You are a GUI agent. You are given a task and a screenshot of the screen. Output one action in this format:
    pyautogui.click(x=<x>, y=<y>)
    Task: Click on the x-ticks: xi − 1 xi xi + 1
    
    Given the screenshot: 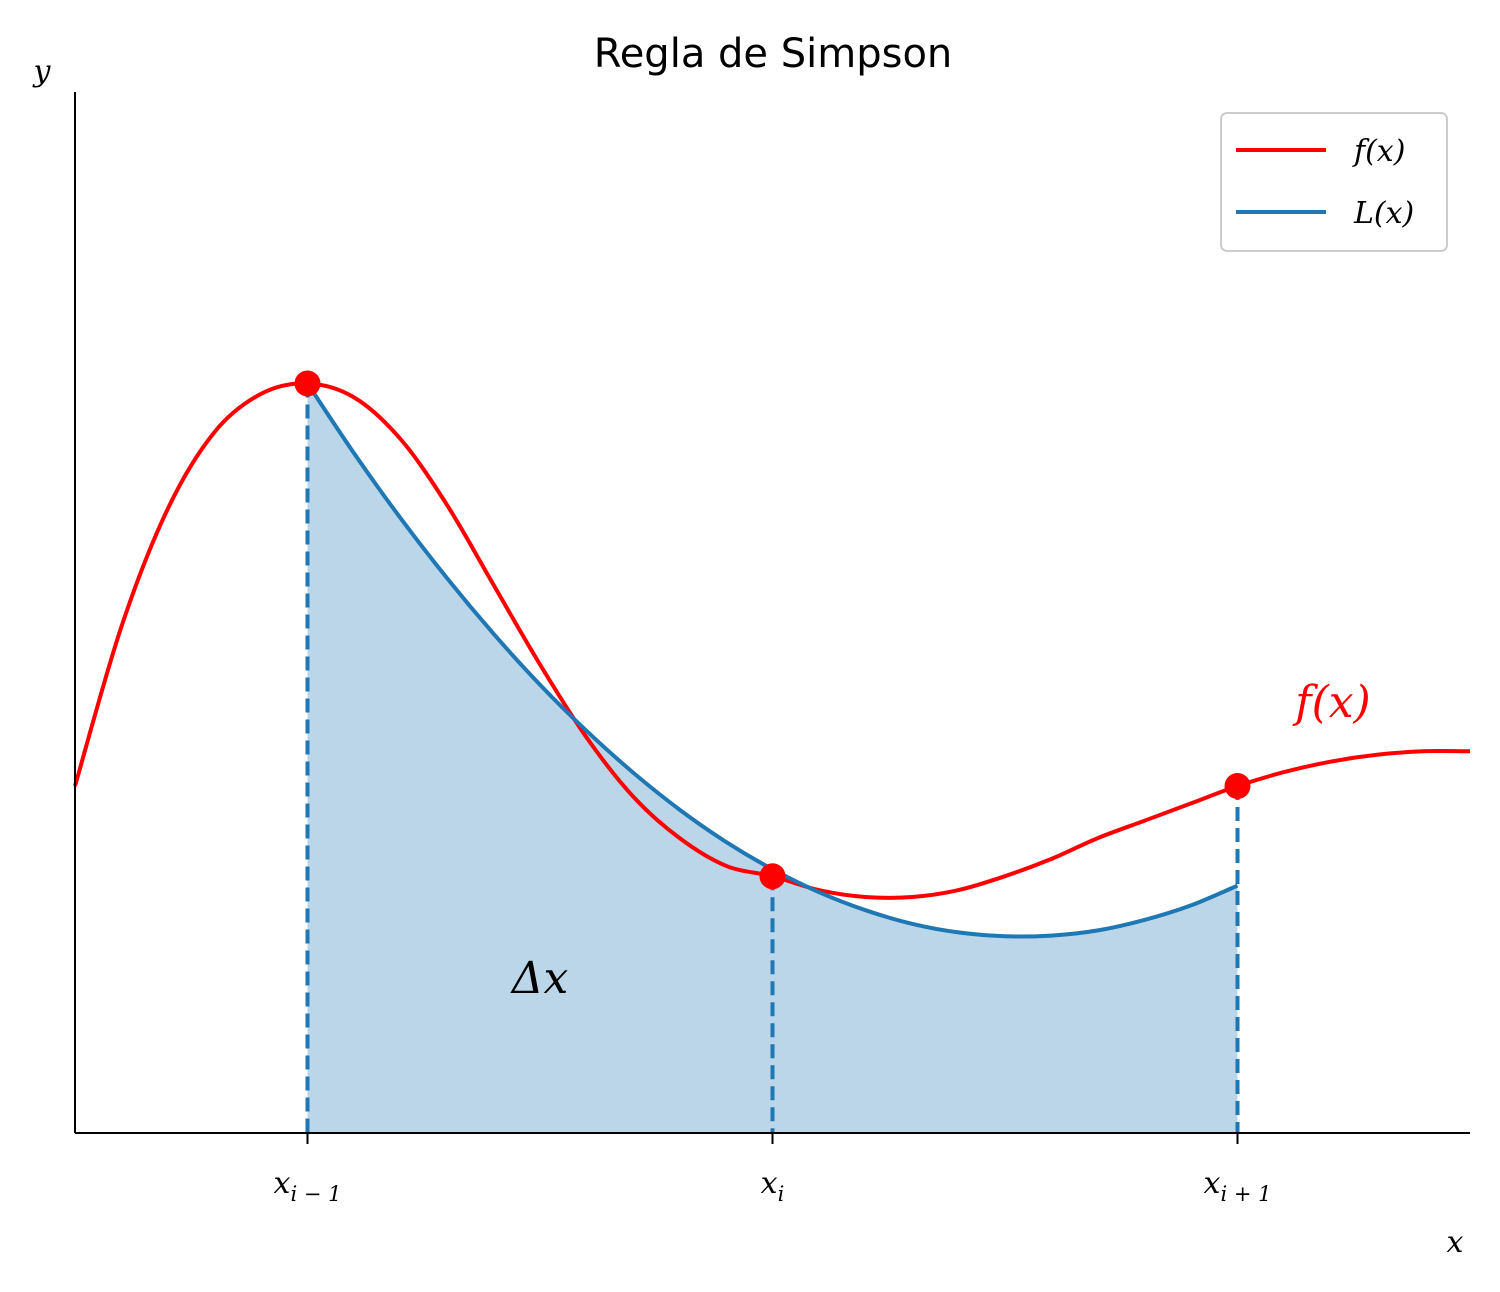 What is the action you would take?
    pyautogui.click(x=773, y=1169)
    